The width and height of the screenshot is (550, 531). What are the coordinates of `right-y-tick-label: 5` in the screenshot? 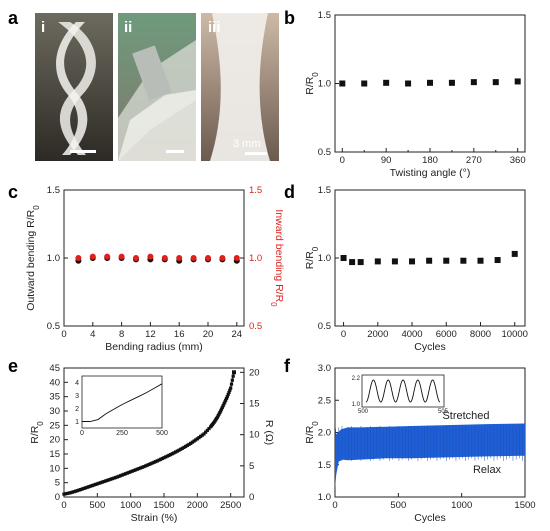 It's located at (251, 466).